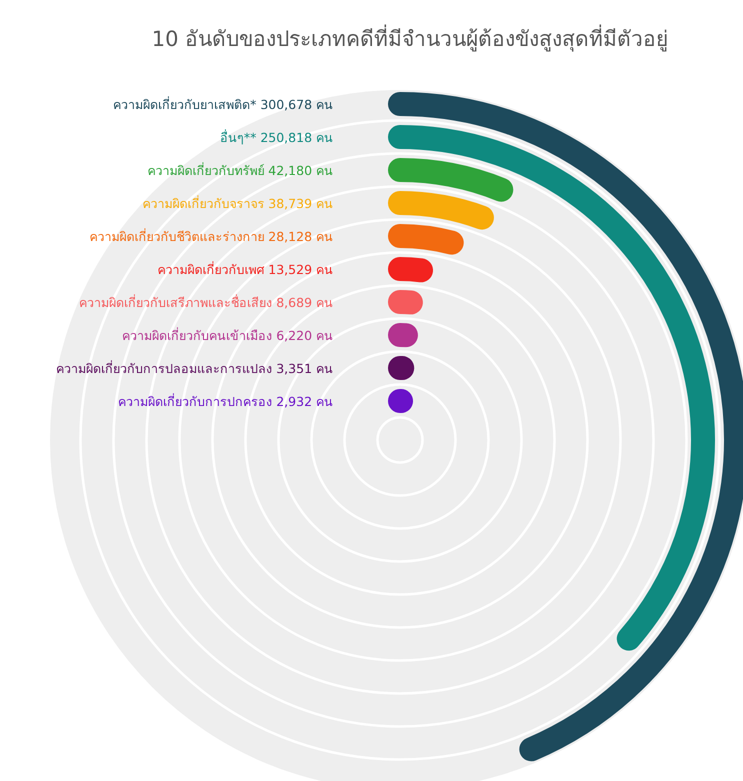 The width and height of the screenshot is (743, 781). Describe the element at coordinates (410, 39) in the screenshot. I see `title: 10 อันดับของประเภทคดีที่มีจำนวนผู้ต้องขังสูงสุดที่มีตัวอยู่` at that location.